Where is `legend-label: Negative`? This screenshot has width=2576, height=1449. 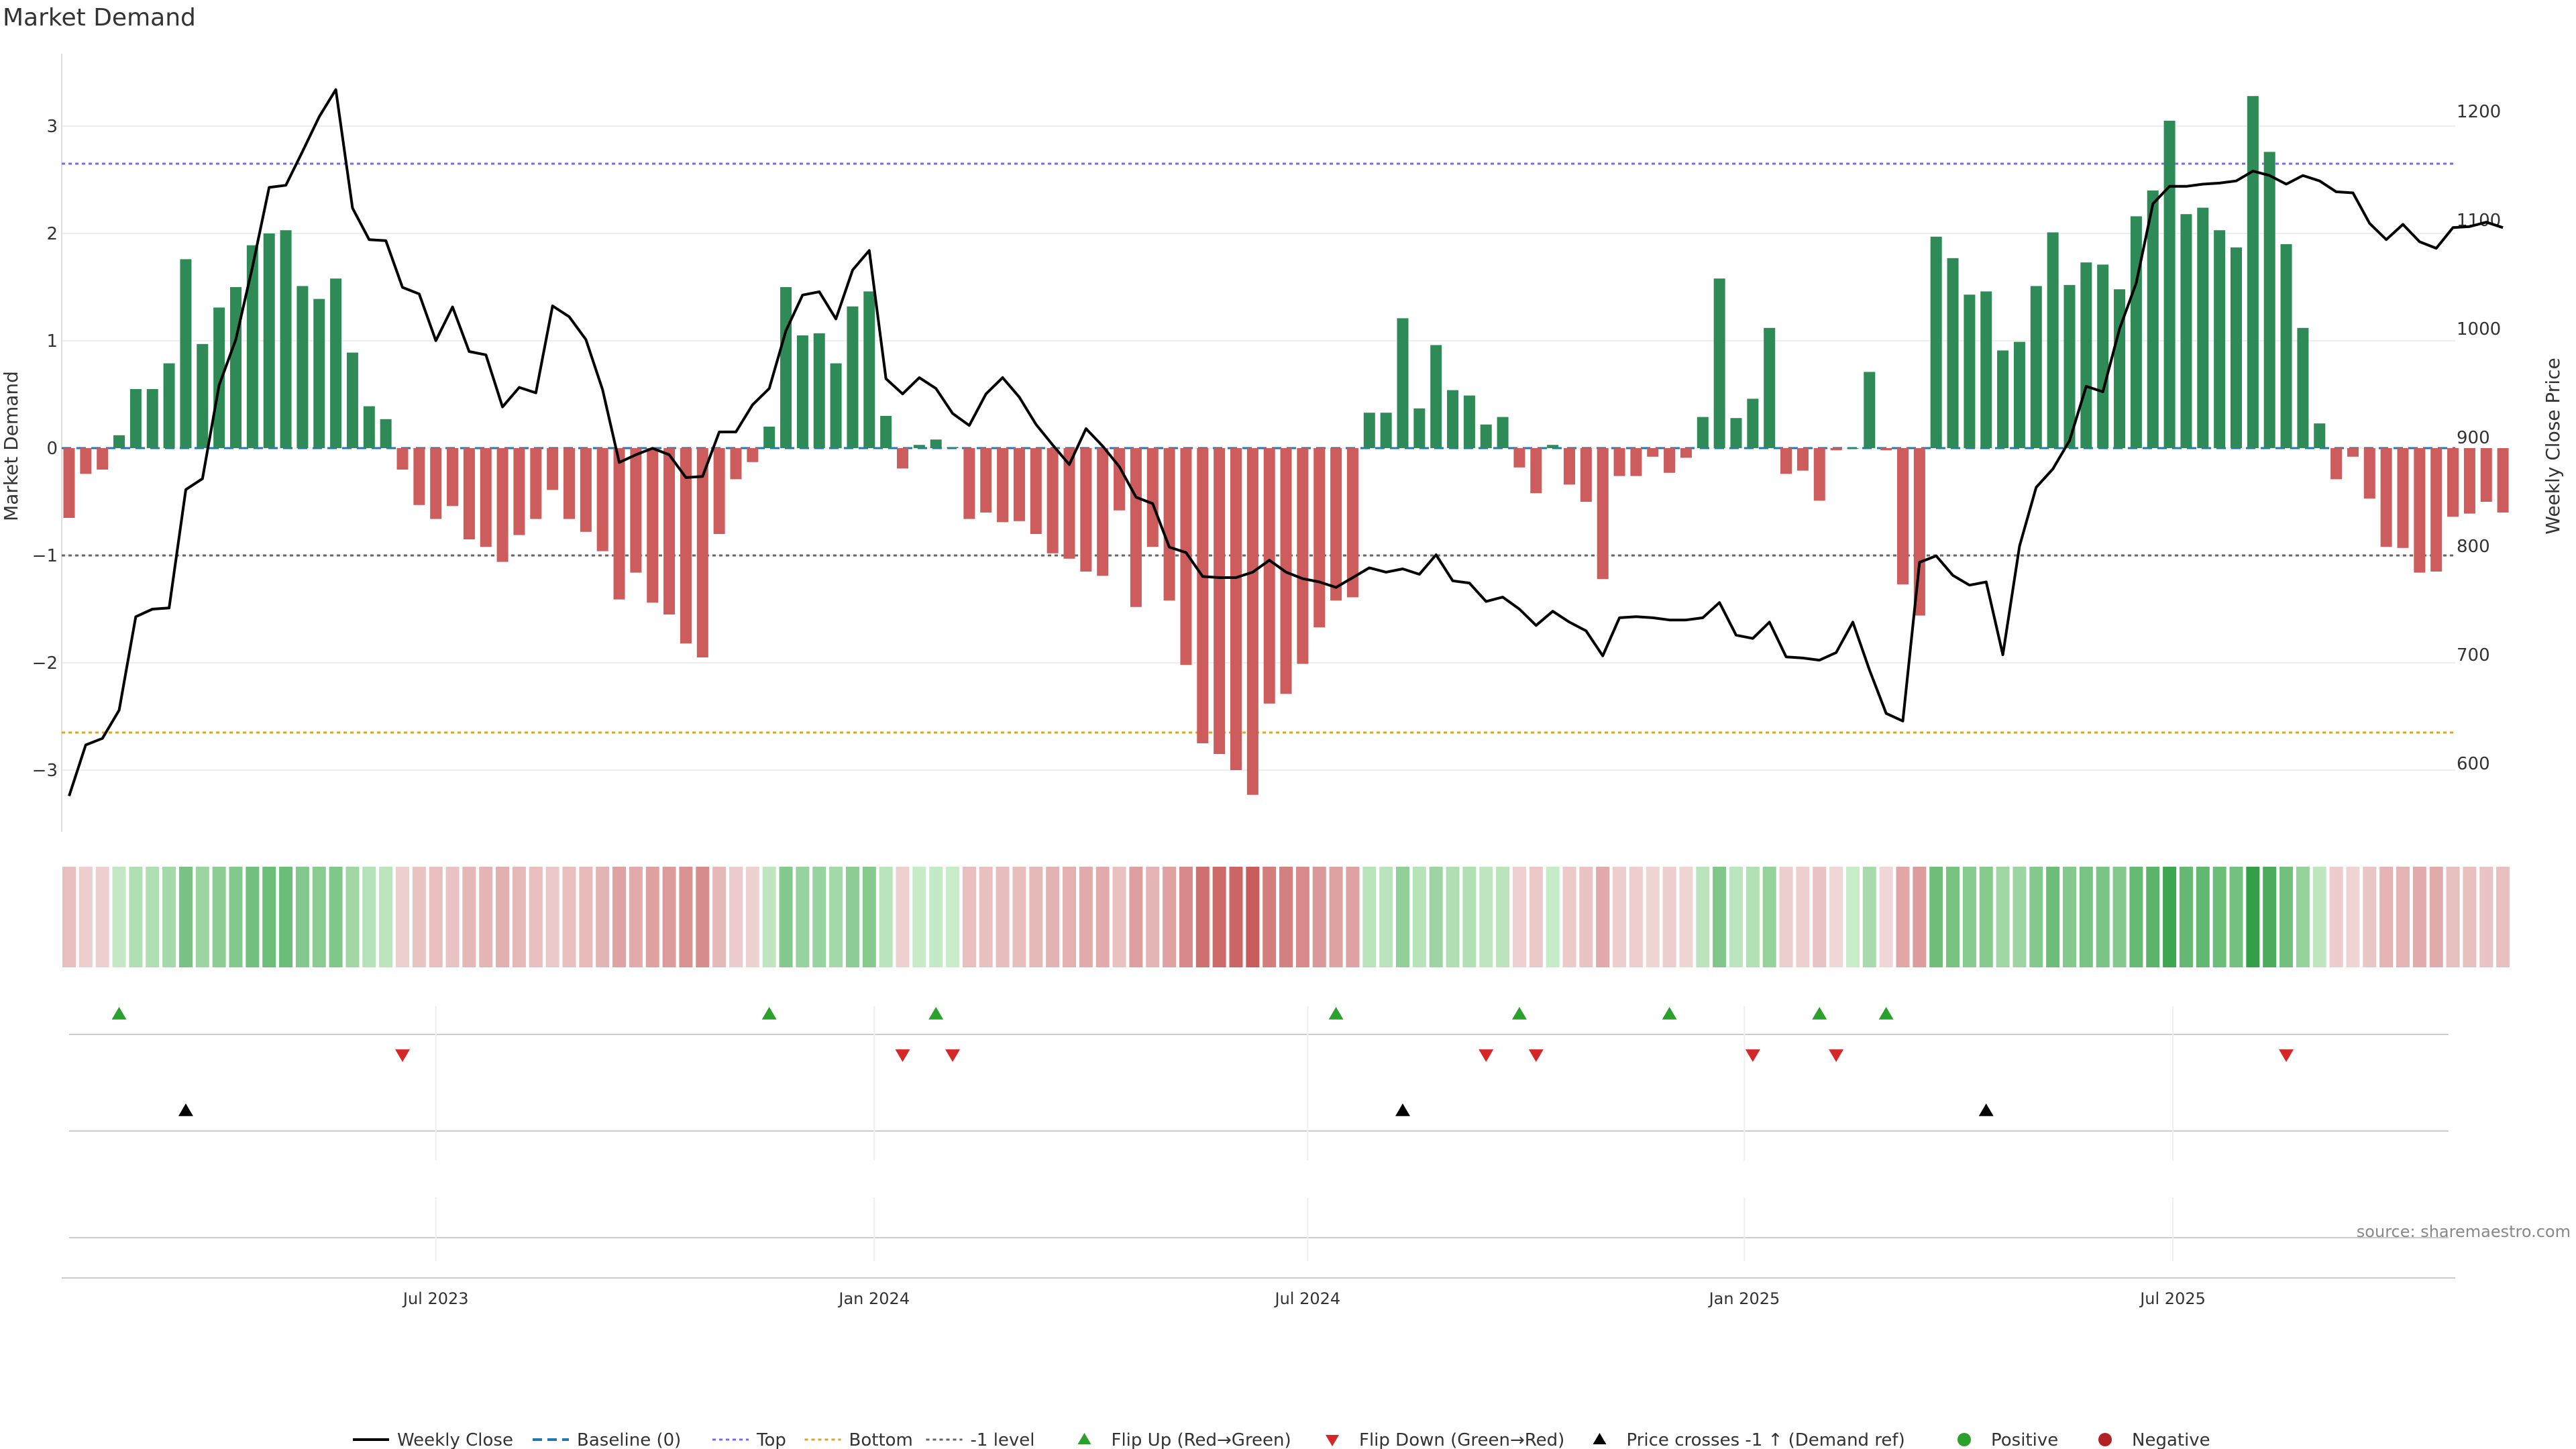 legend-label: Negative is located at coordinates (2171, 1439).